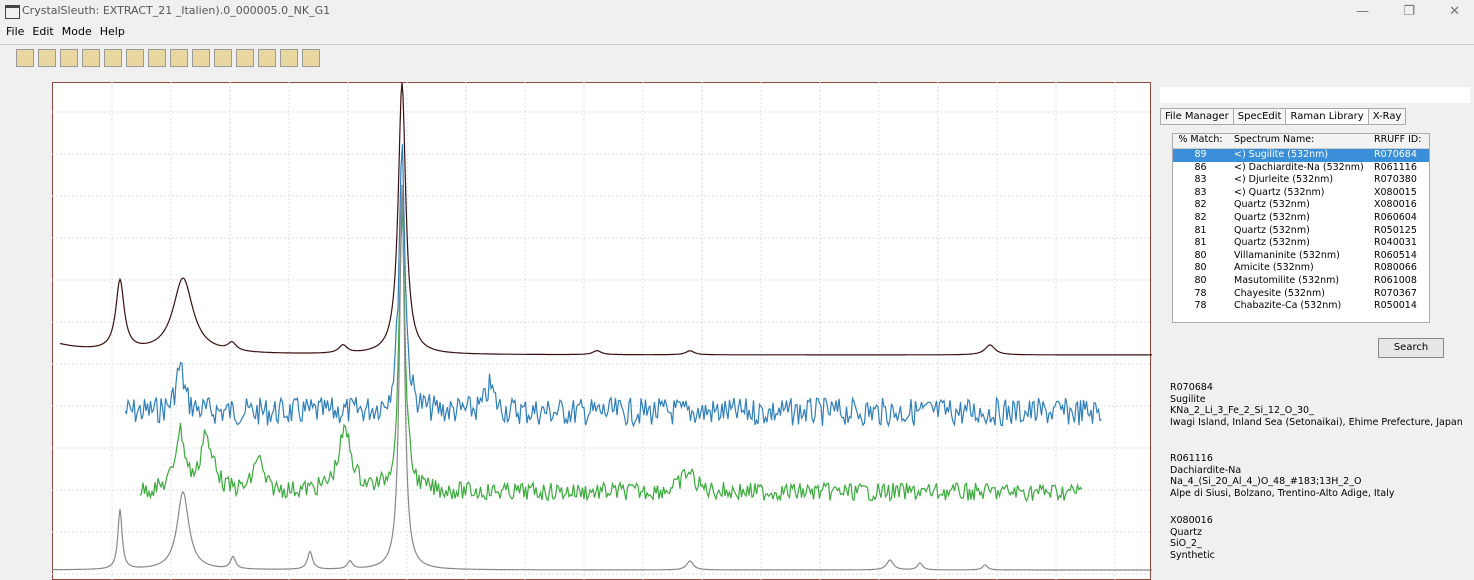 Image resolution: width=1474 pixels, height=580 pixels. Describe the element at coordinates (1288, 306) in the screenshot. I see `table-cell: Chabazite-Ca (532nm)` at that location.